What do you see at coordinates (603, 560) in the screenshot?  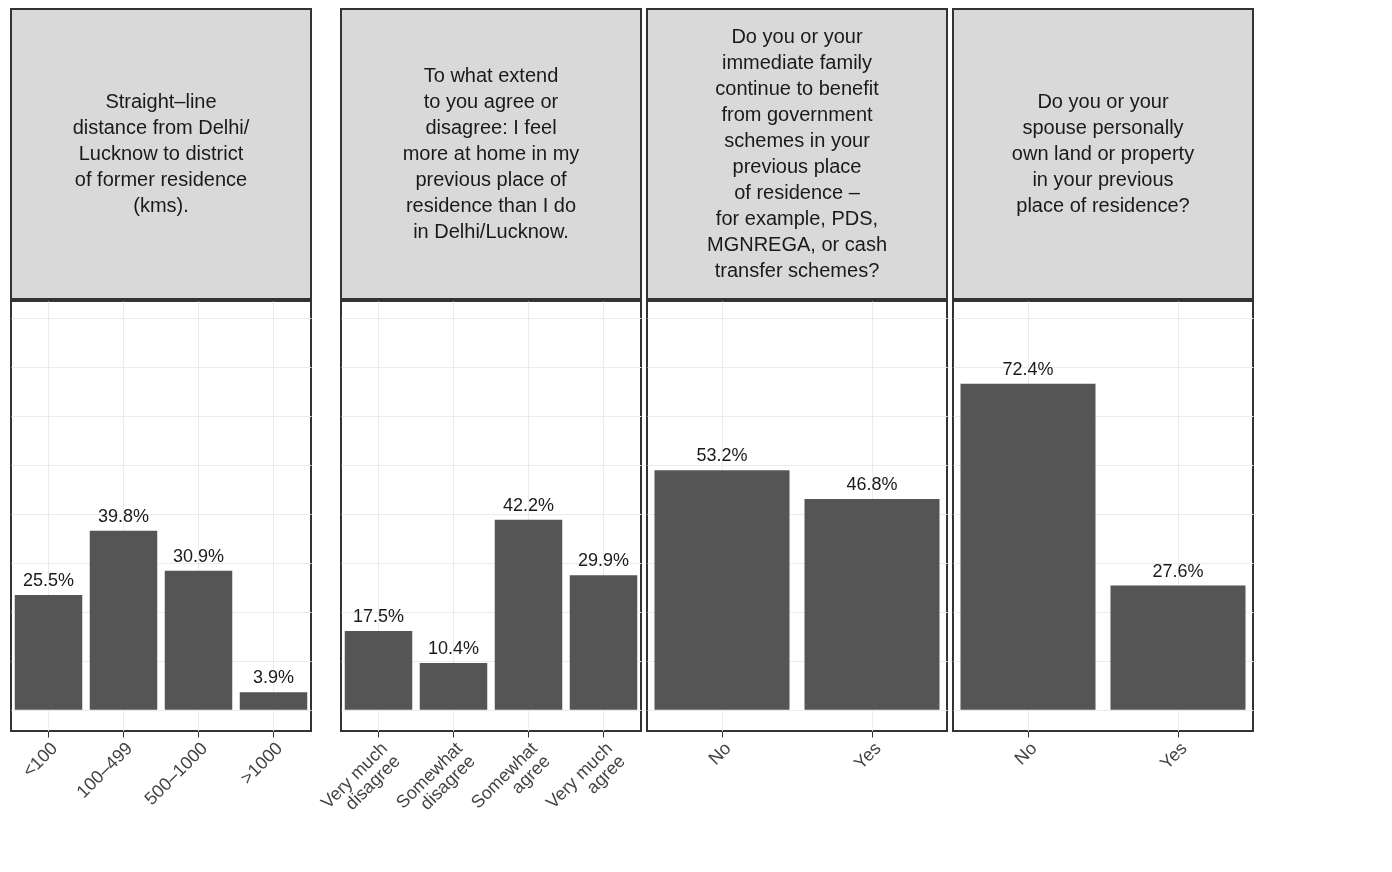 I see `data-label: 29.9%` at bounding box center [603, 560].